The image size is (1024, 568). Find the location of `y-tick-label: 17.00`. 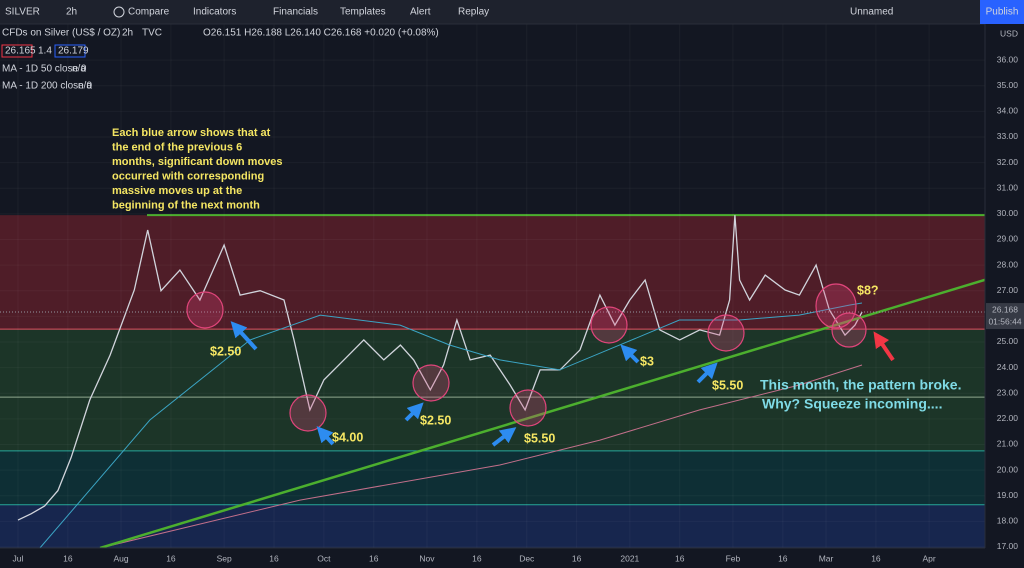

y-tick-label: 17.00 is located at coordinates (1008, 546).